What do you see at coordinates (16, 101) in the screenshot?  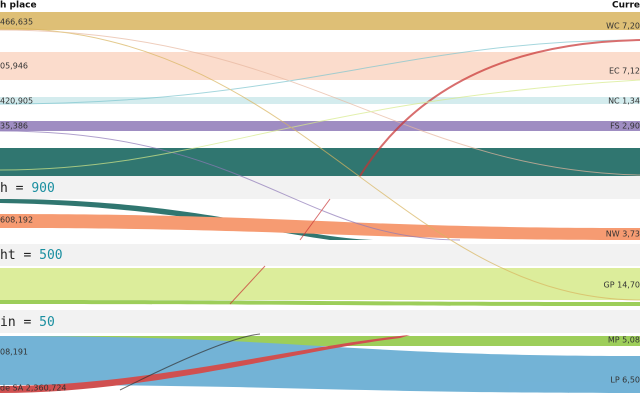 I see `node-label: 420,905` at bounding box center [16, 101].